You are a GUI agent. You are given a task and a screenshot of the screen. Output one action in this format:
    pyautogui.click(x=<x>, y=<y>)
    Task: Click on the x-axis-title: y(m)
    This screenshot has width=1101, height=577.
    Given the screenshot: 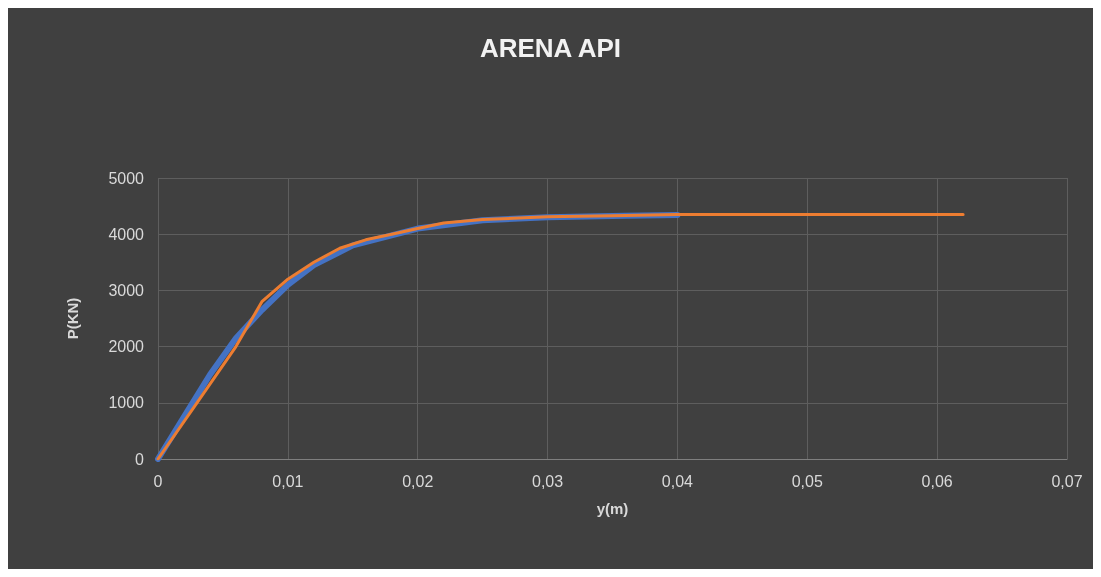 What is the action you would take?
    pyautogui.click(x=612, y=508)
    